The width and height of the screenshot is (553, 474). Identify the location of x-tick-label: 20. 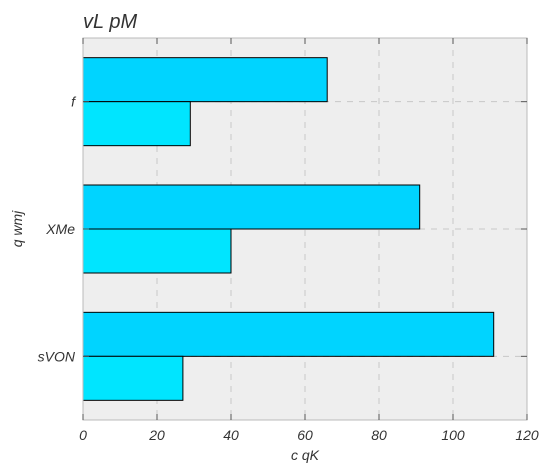
(156, 435).